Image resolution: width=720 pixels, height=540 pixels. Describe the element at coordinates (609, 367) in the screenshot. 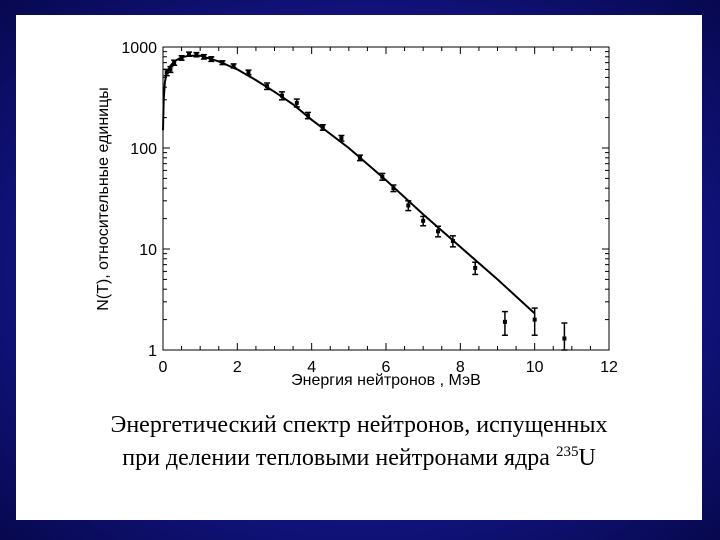

I see `x-tick-label: 12` at that location.